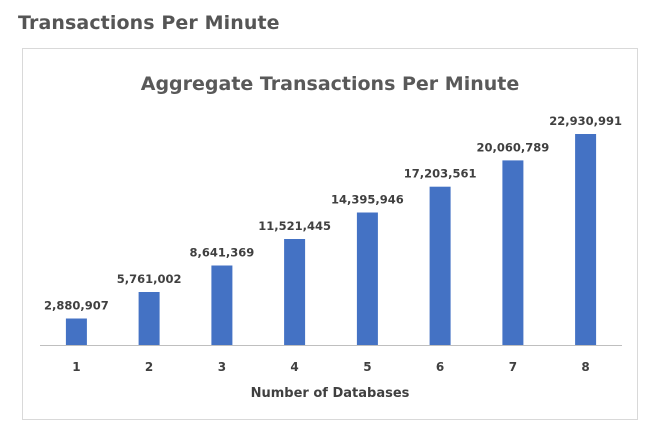  Describe the element at coordinates (367, 200) in the screenshot. I see `data-label-5: 14,395,946` at that location.